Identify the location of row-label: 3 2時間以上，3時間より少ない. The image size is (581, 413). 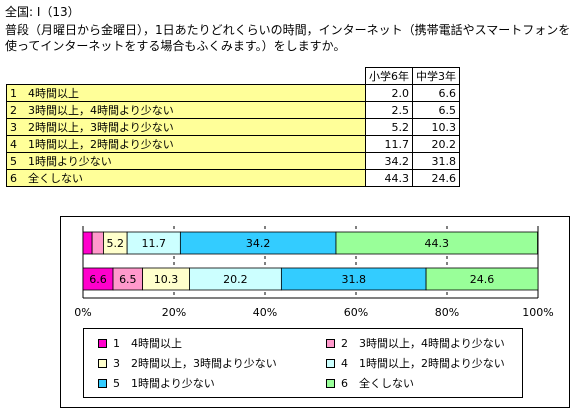
(186, 127).